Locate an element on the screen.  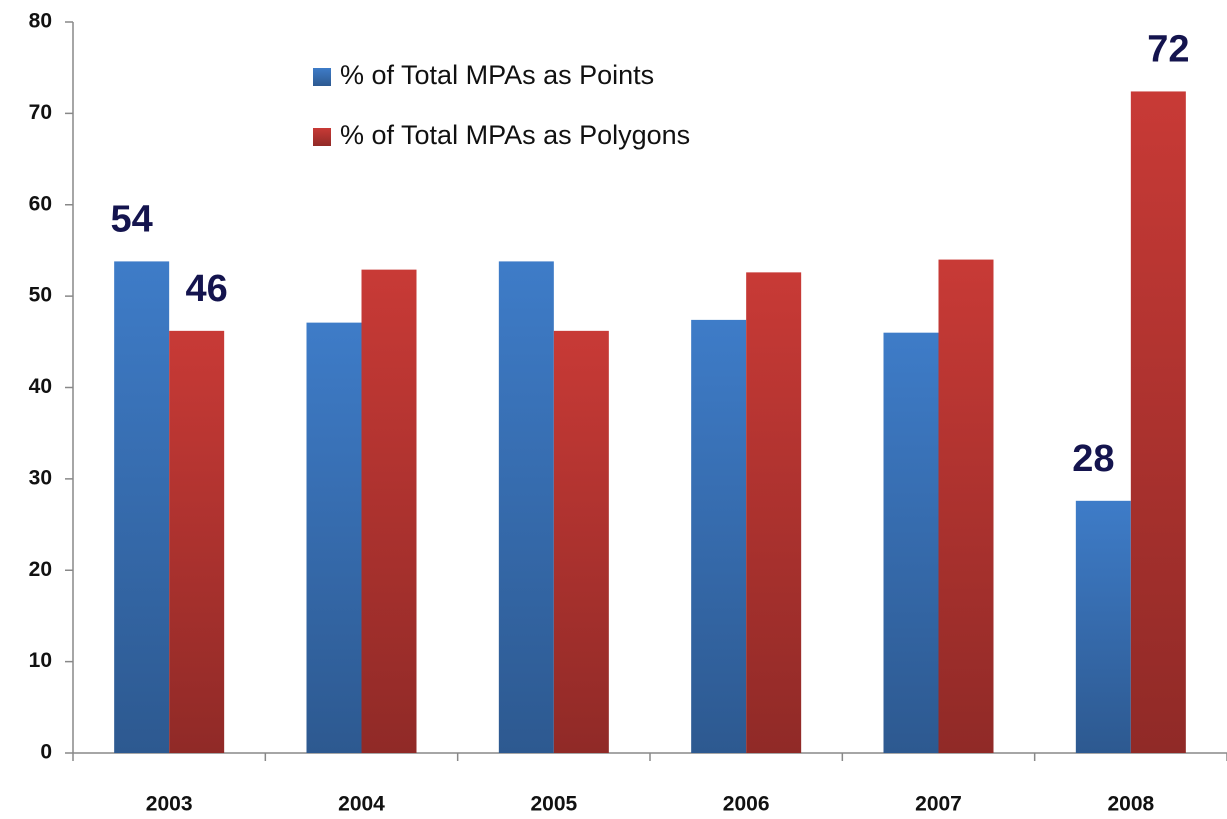
data-label: 28 is located at coordinates (1093, 459).